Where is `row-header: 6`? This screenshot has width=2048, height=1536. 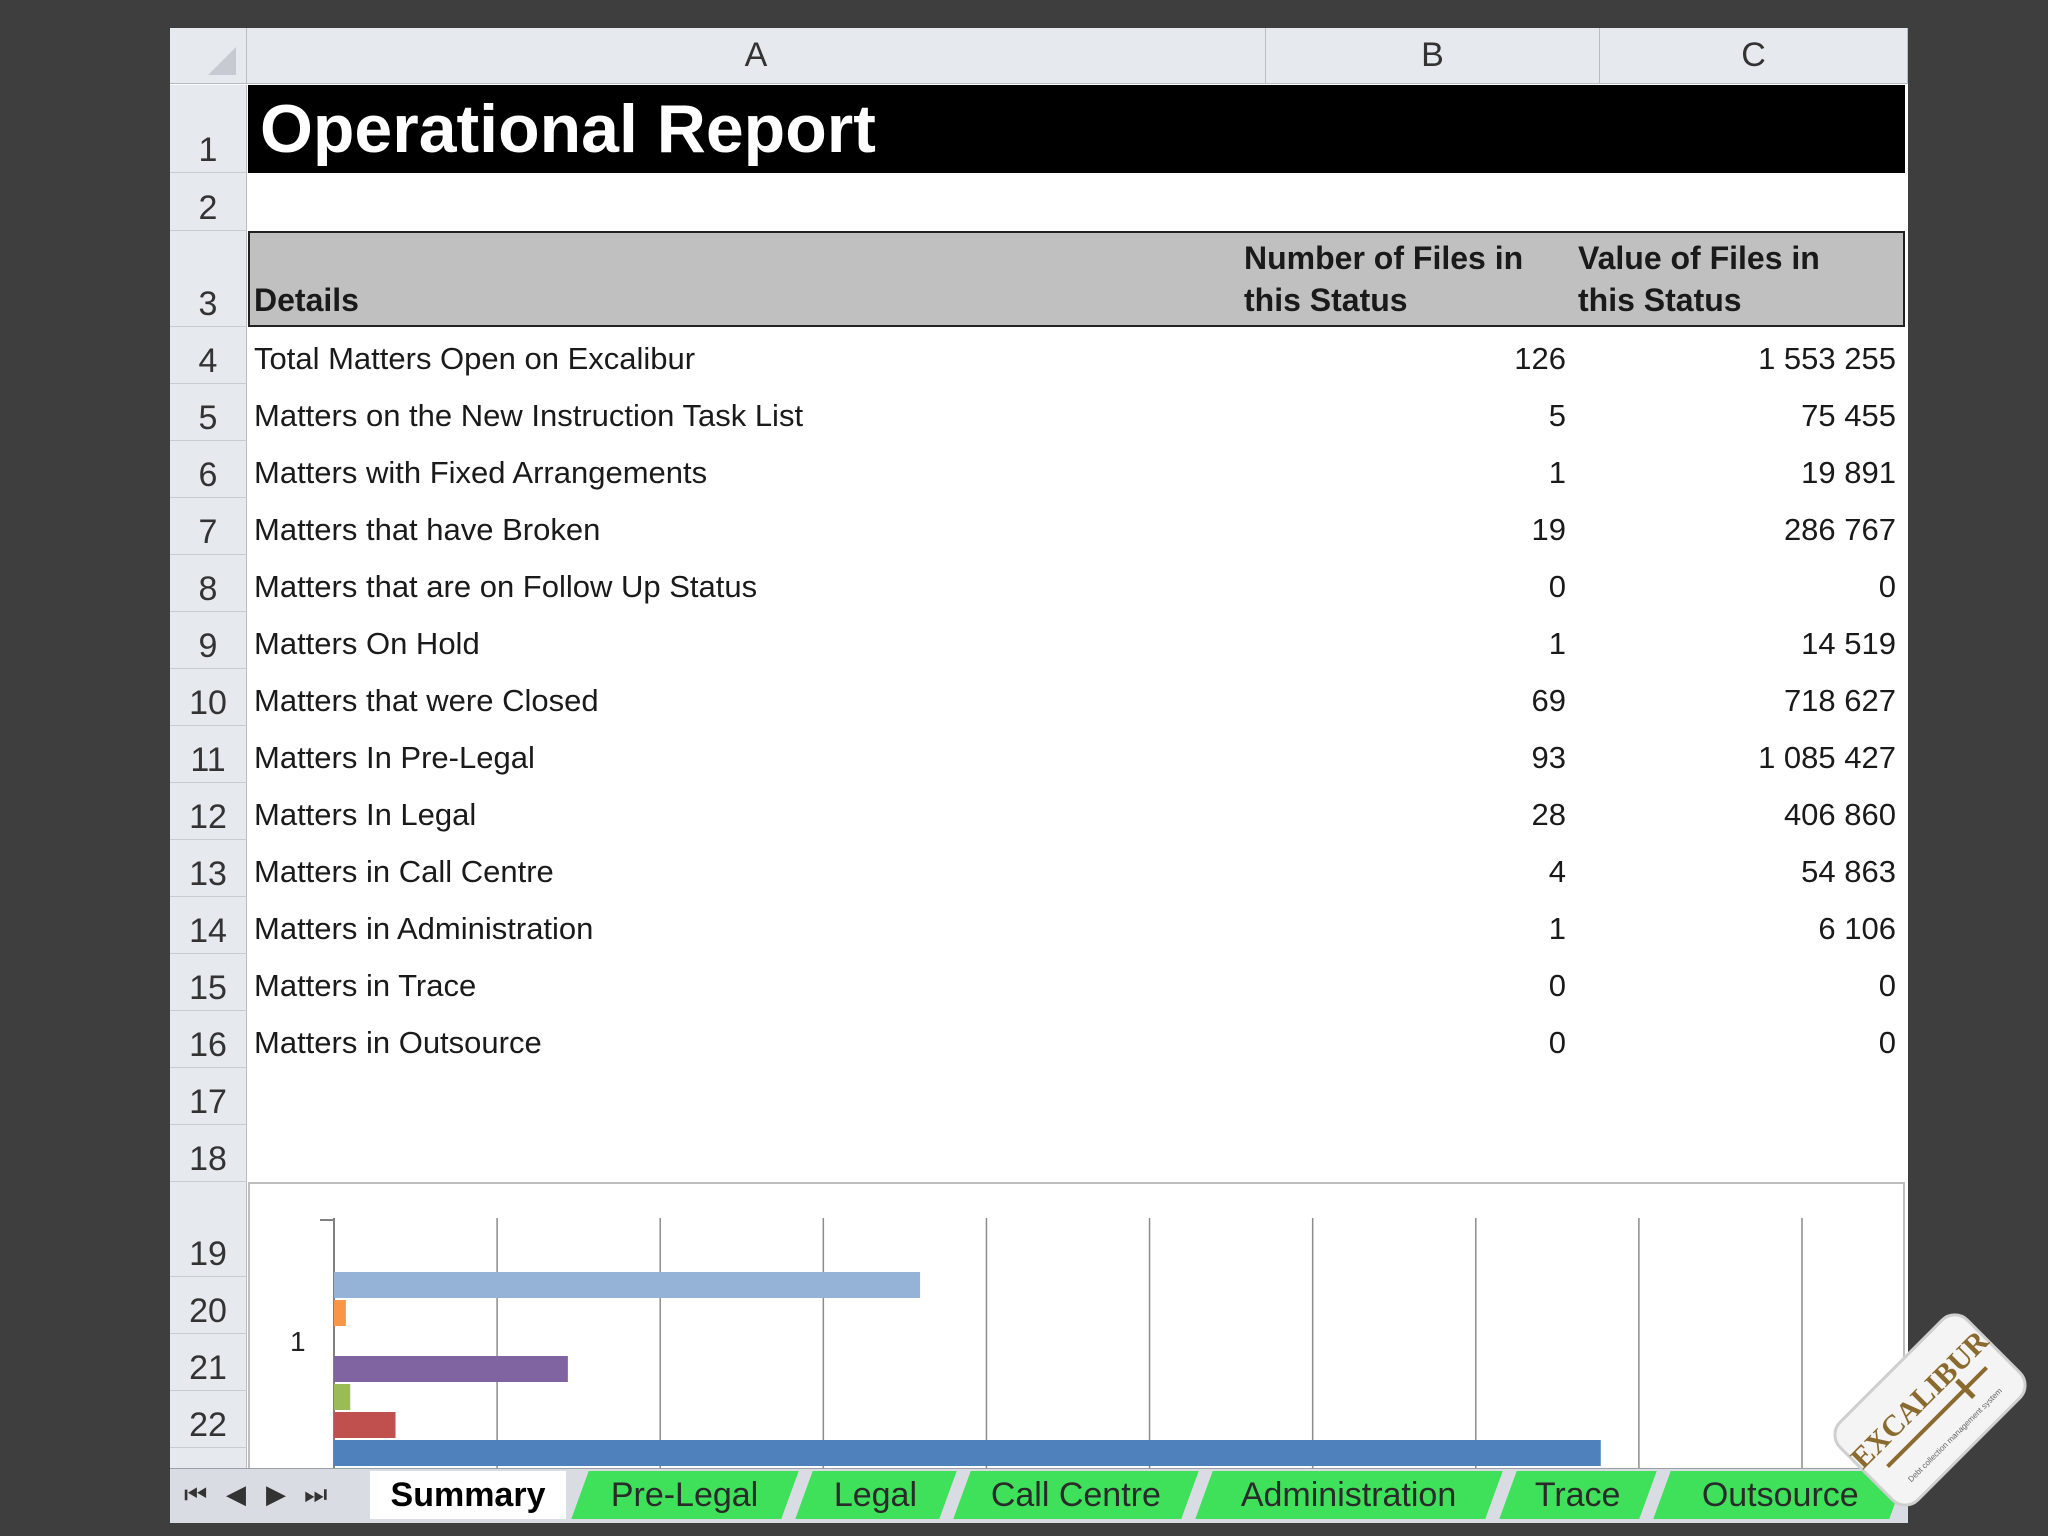 row-header: 6 is located at coordinates (208, 469).